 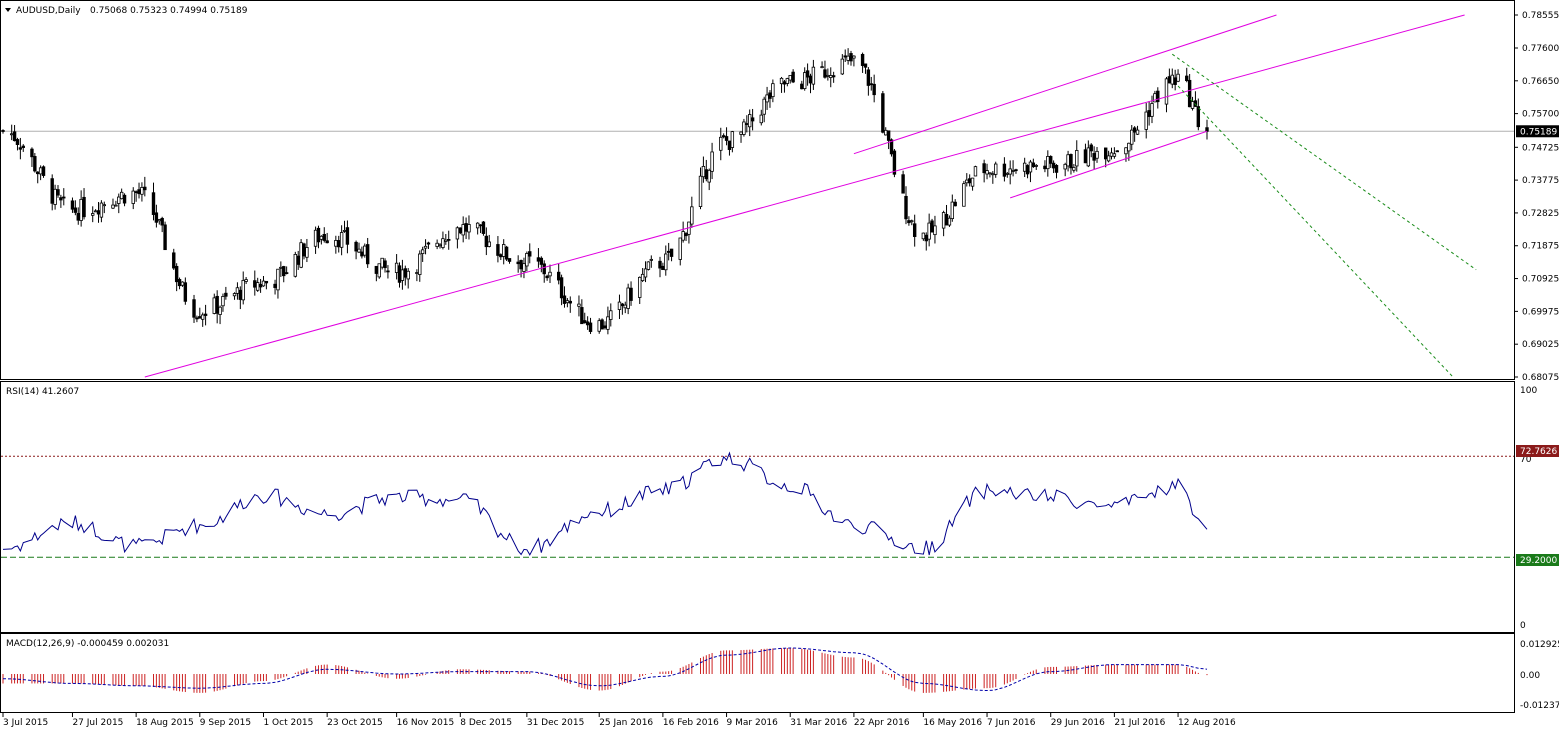 What do you see at coordinates (355, 723) in the screenshot?
I see `time-axis-label: 23 Oct 2015` at bounding box center [355, 723].